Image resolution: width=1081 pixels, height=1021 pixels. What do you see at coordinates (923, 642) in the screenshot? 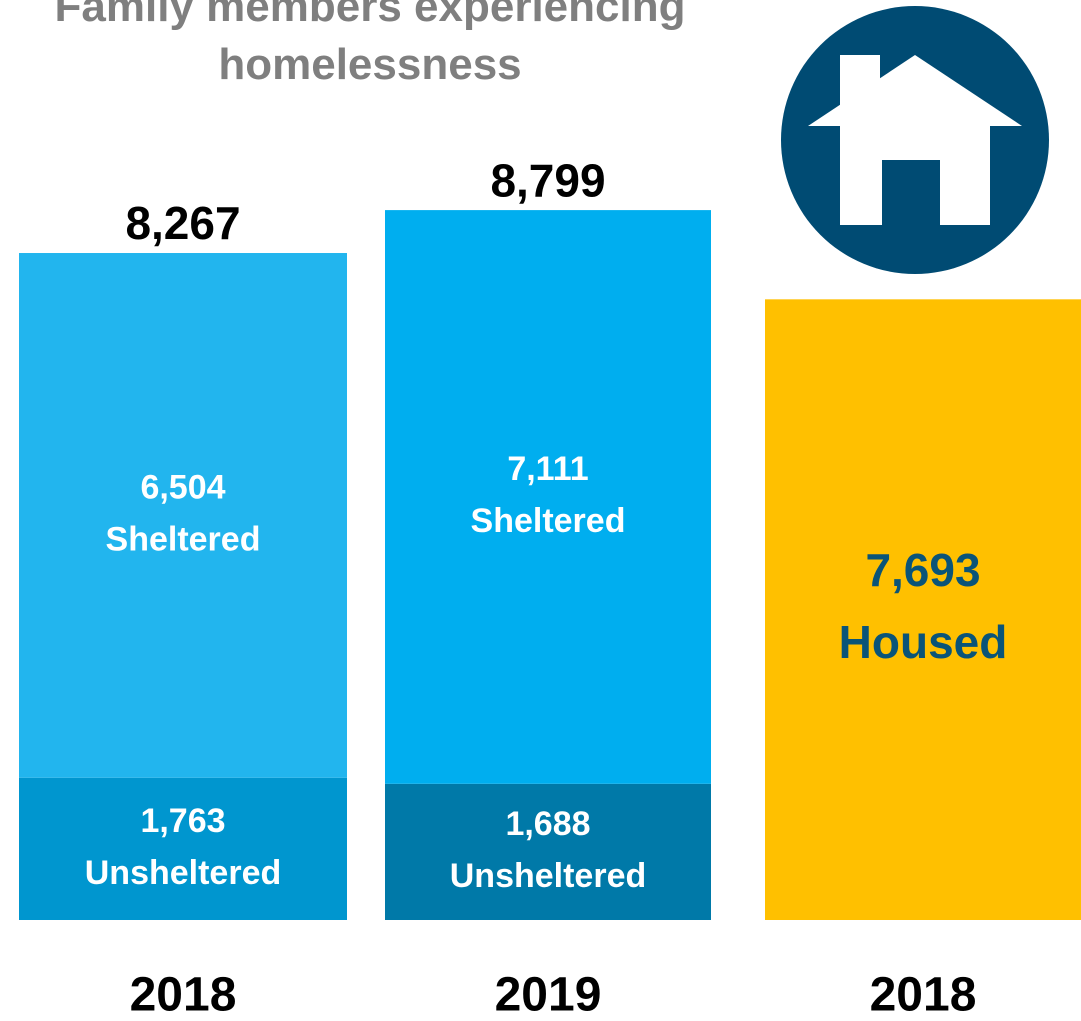
I see `segment-label: Housed` at bounding box center [923, 642].